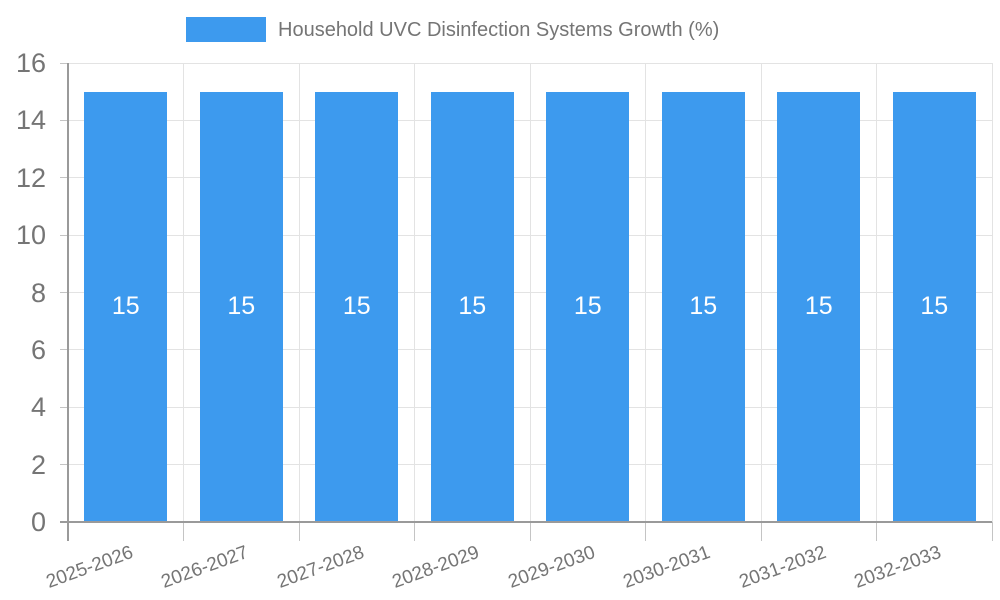 This screenshot has height=600, width=1000. Describe the element at coordinates (30, 235) in the screenshot. I see `y-axis-label: 10` at that location.